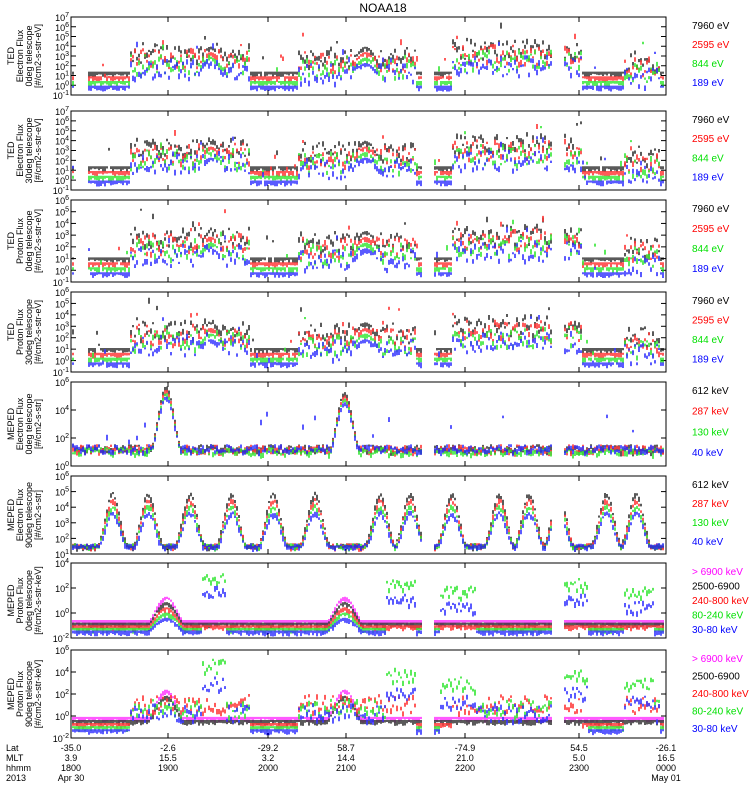  Describe the element at coordinates (579, 748) in the screenshot. I see `x-tick-label-lat: 54.5` at that location.